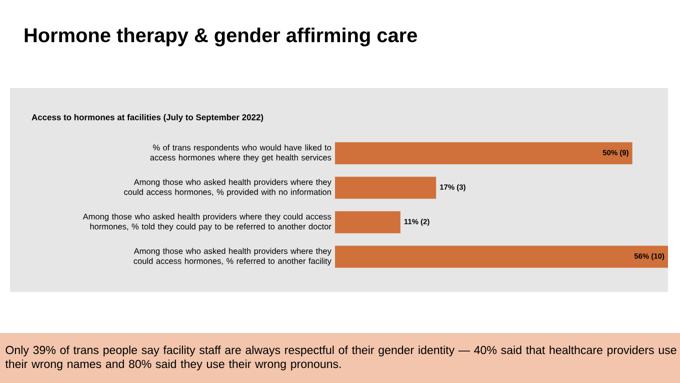 Image resolution: width=680 pixels, height=383 pixels. What do you see at coordinates (241, 153) in the screenshot?
I see `y-tick-label: % of trans respondents who would have liked to access hormones where they get health services` at bounding box center [241, 153].